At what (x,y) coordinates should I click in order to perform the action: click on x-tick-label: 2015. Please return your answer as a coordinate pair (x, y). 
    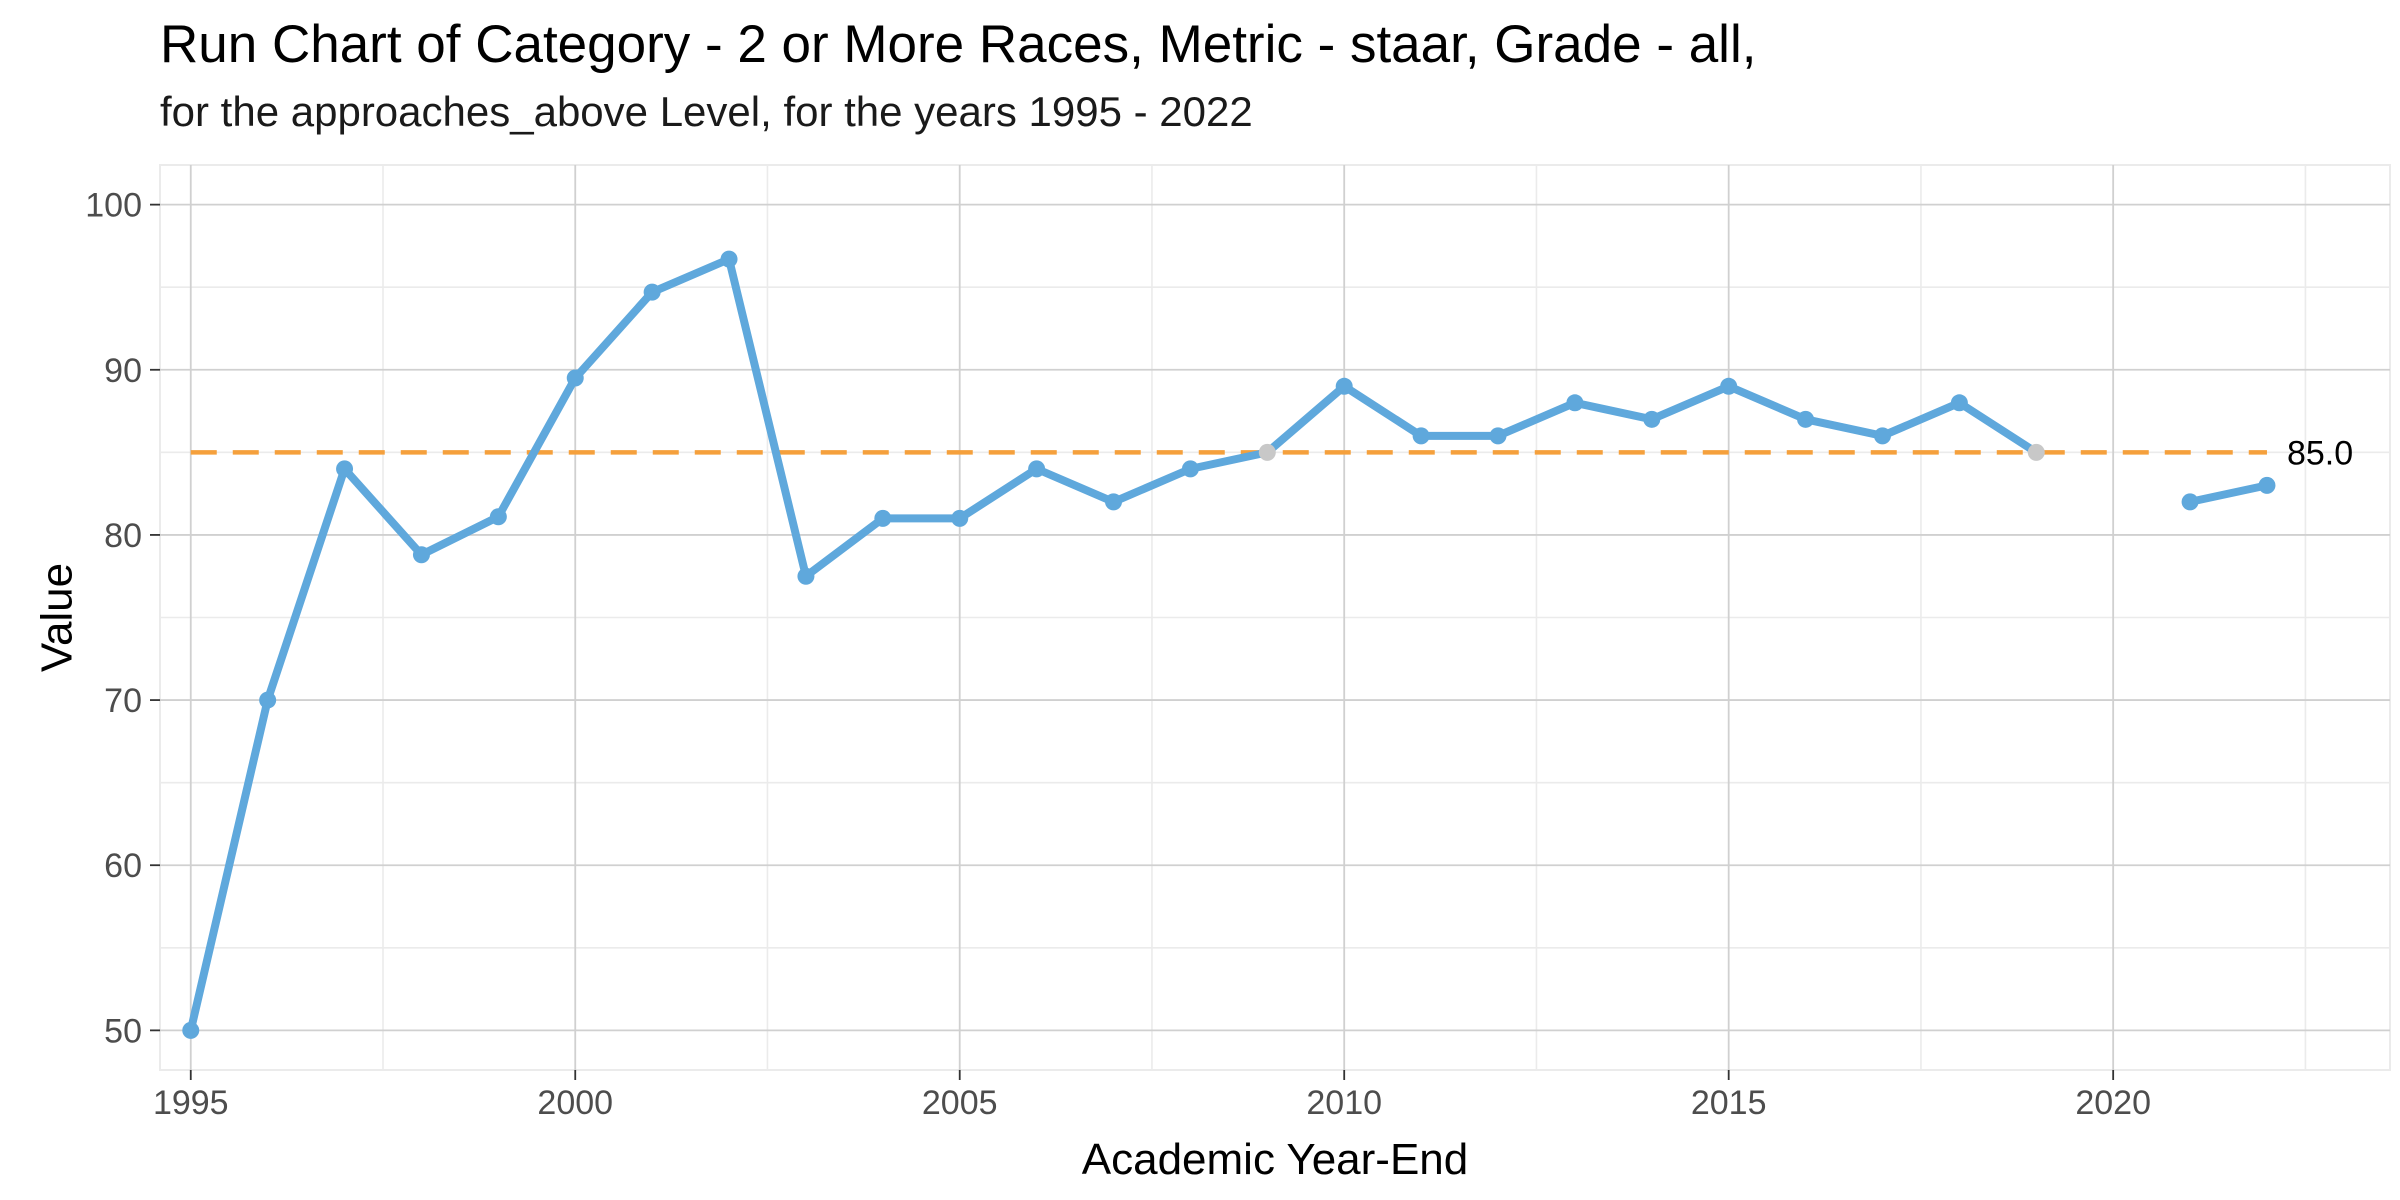
    Looking at the image, I should click on (1729, 1103).